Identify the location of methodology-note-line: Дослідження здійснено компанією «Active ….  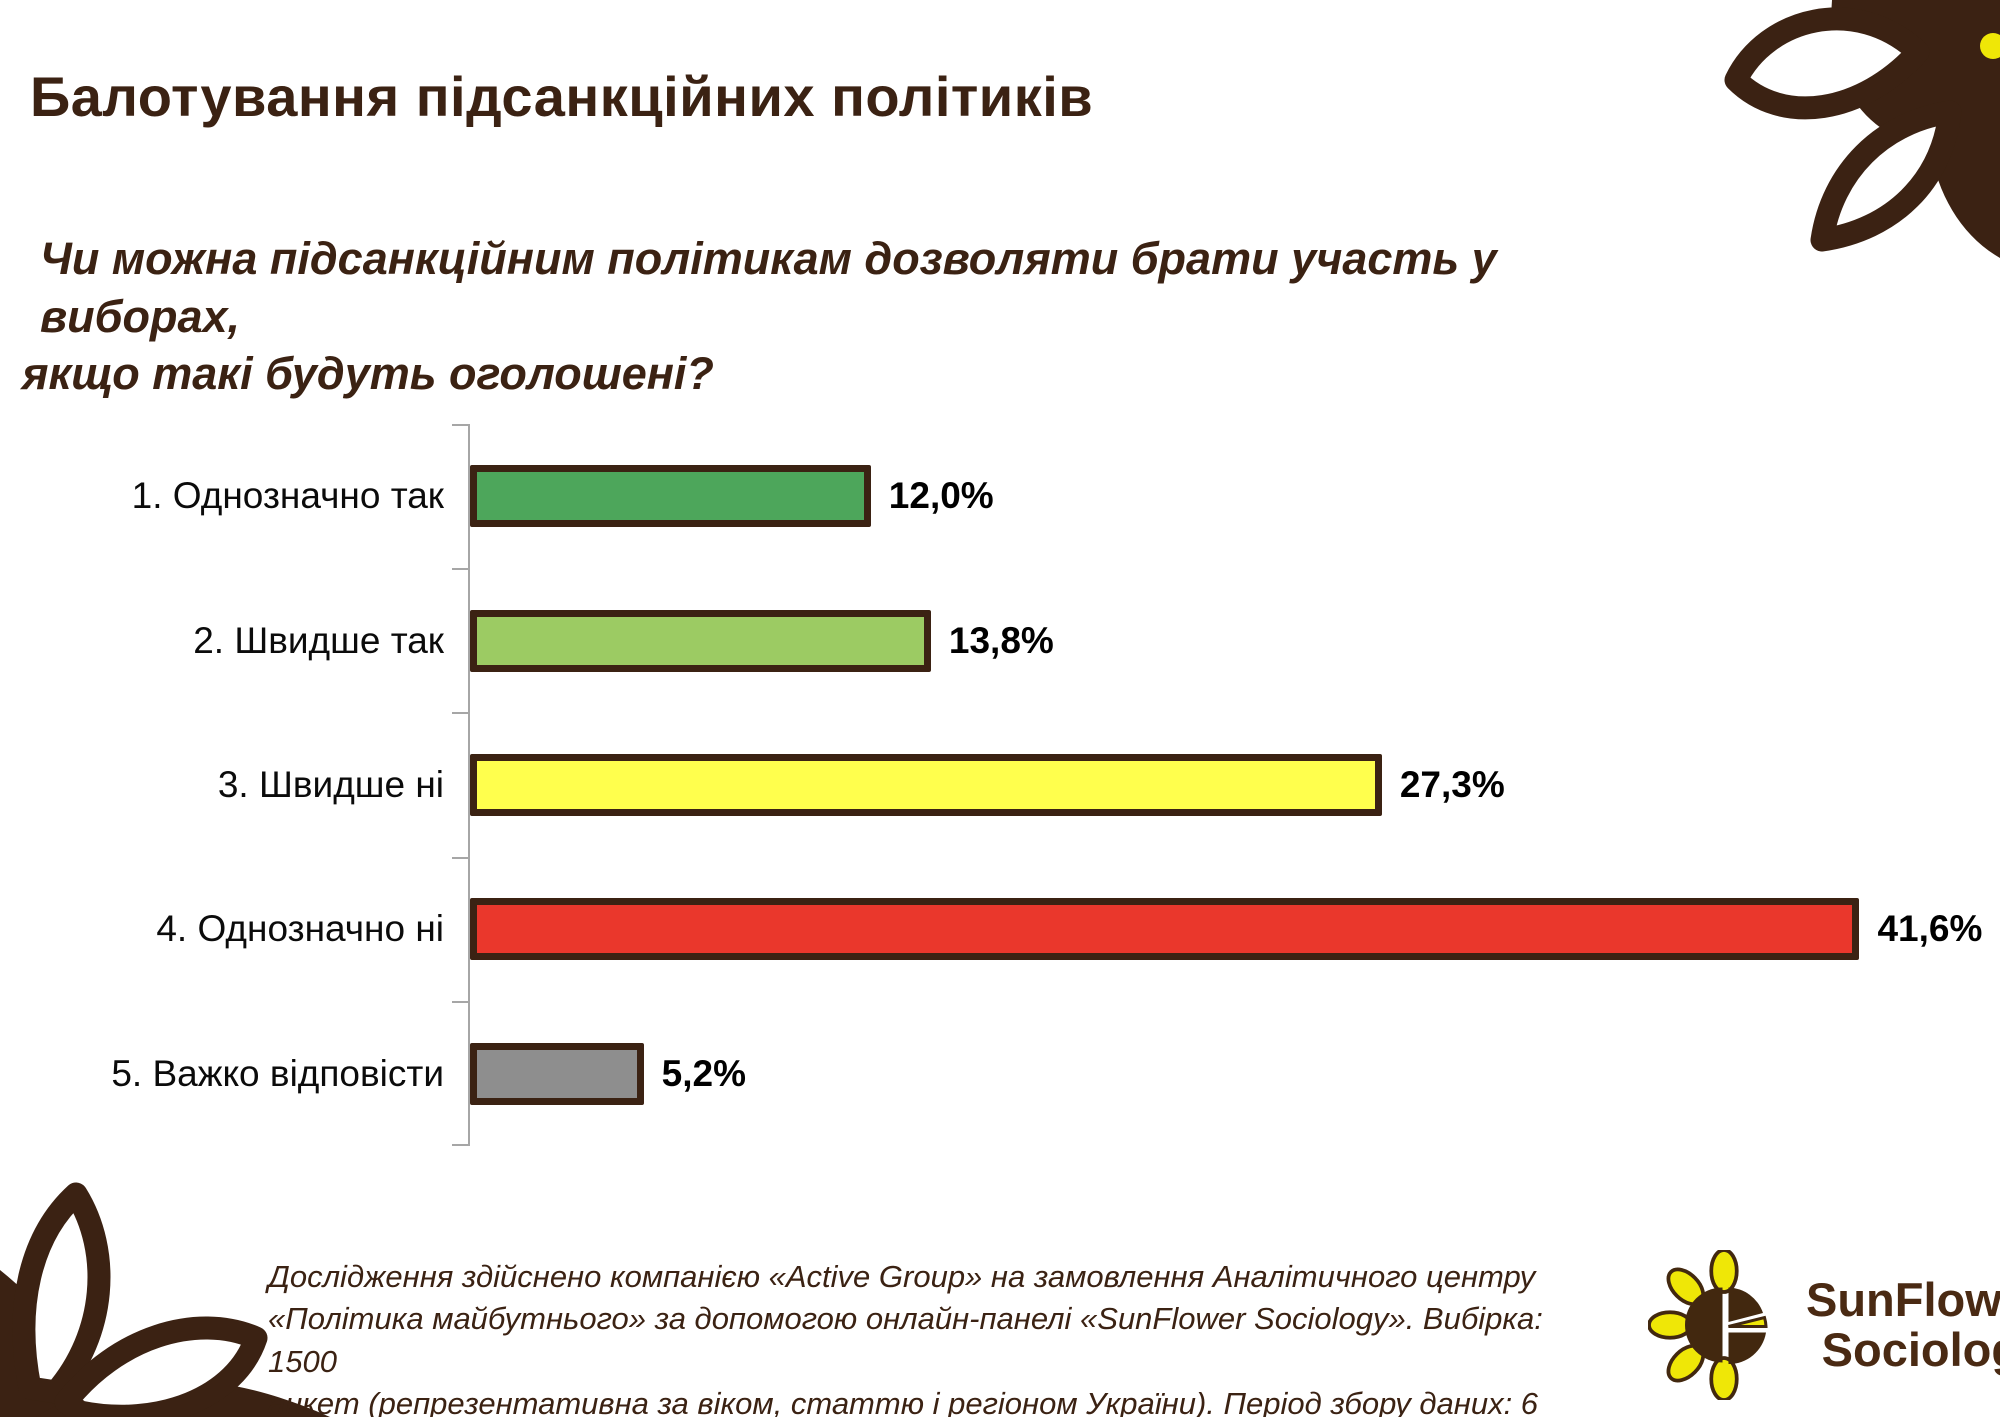
(902, 1276).